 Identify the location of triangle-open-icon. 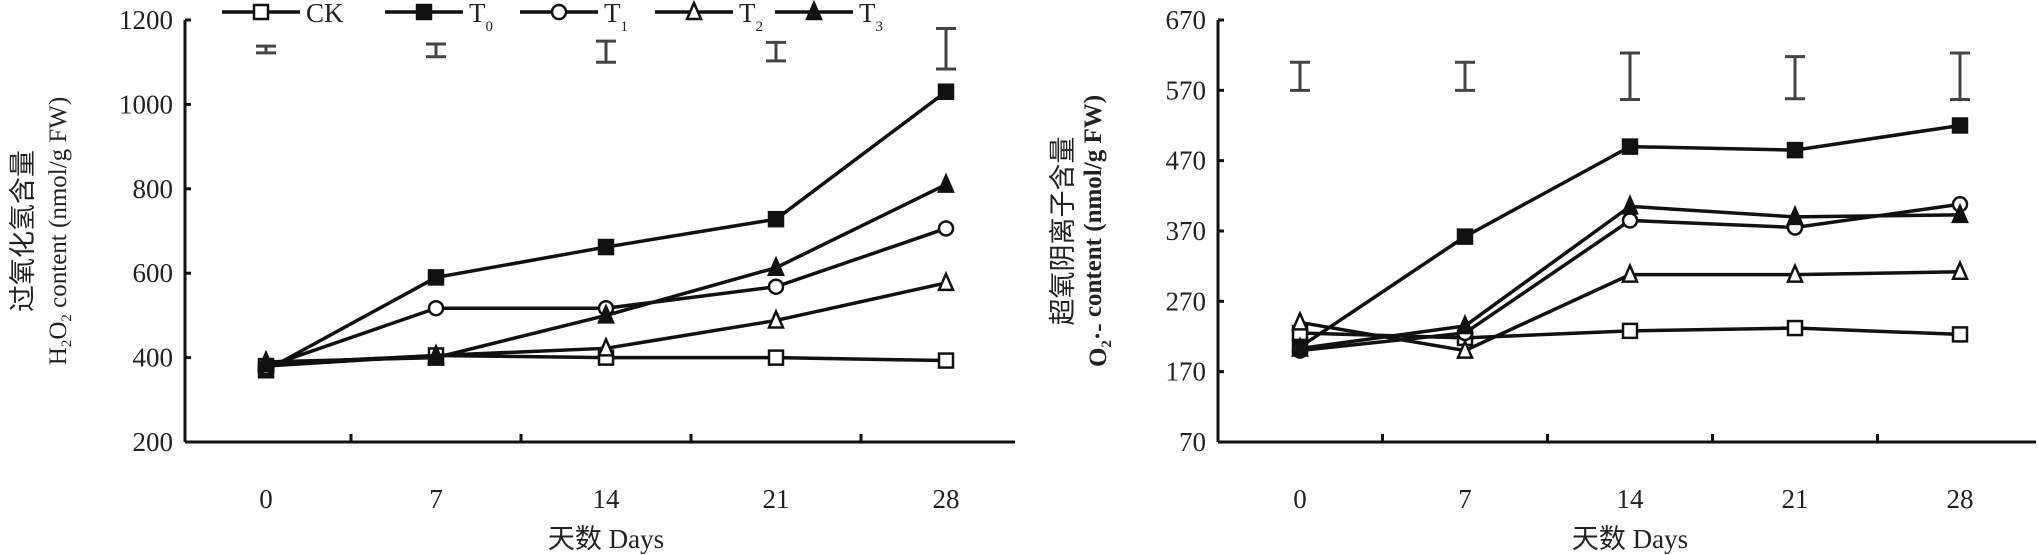
(694, 10).